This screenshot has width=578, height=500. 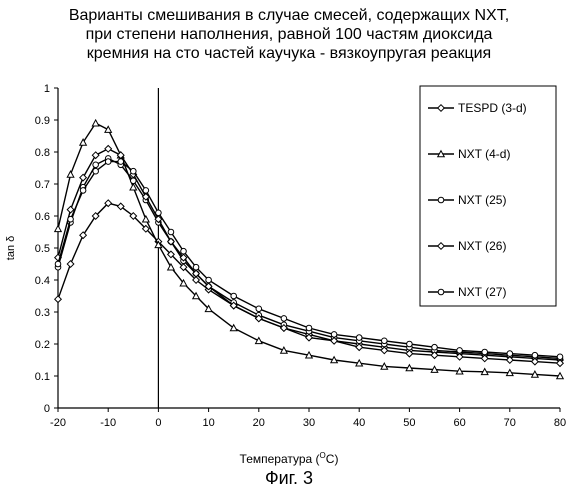 What do you see at coordinates (409, 423) in the screenshot?
I see `x-tick-label: 50` at bounding box center [409, 423].